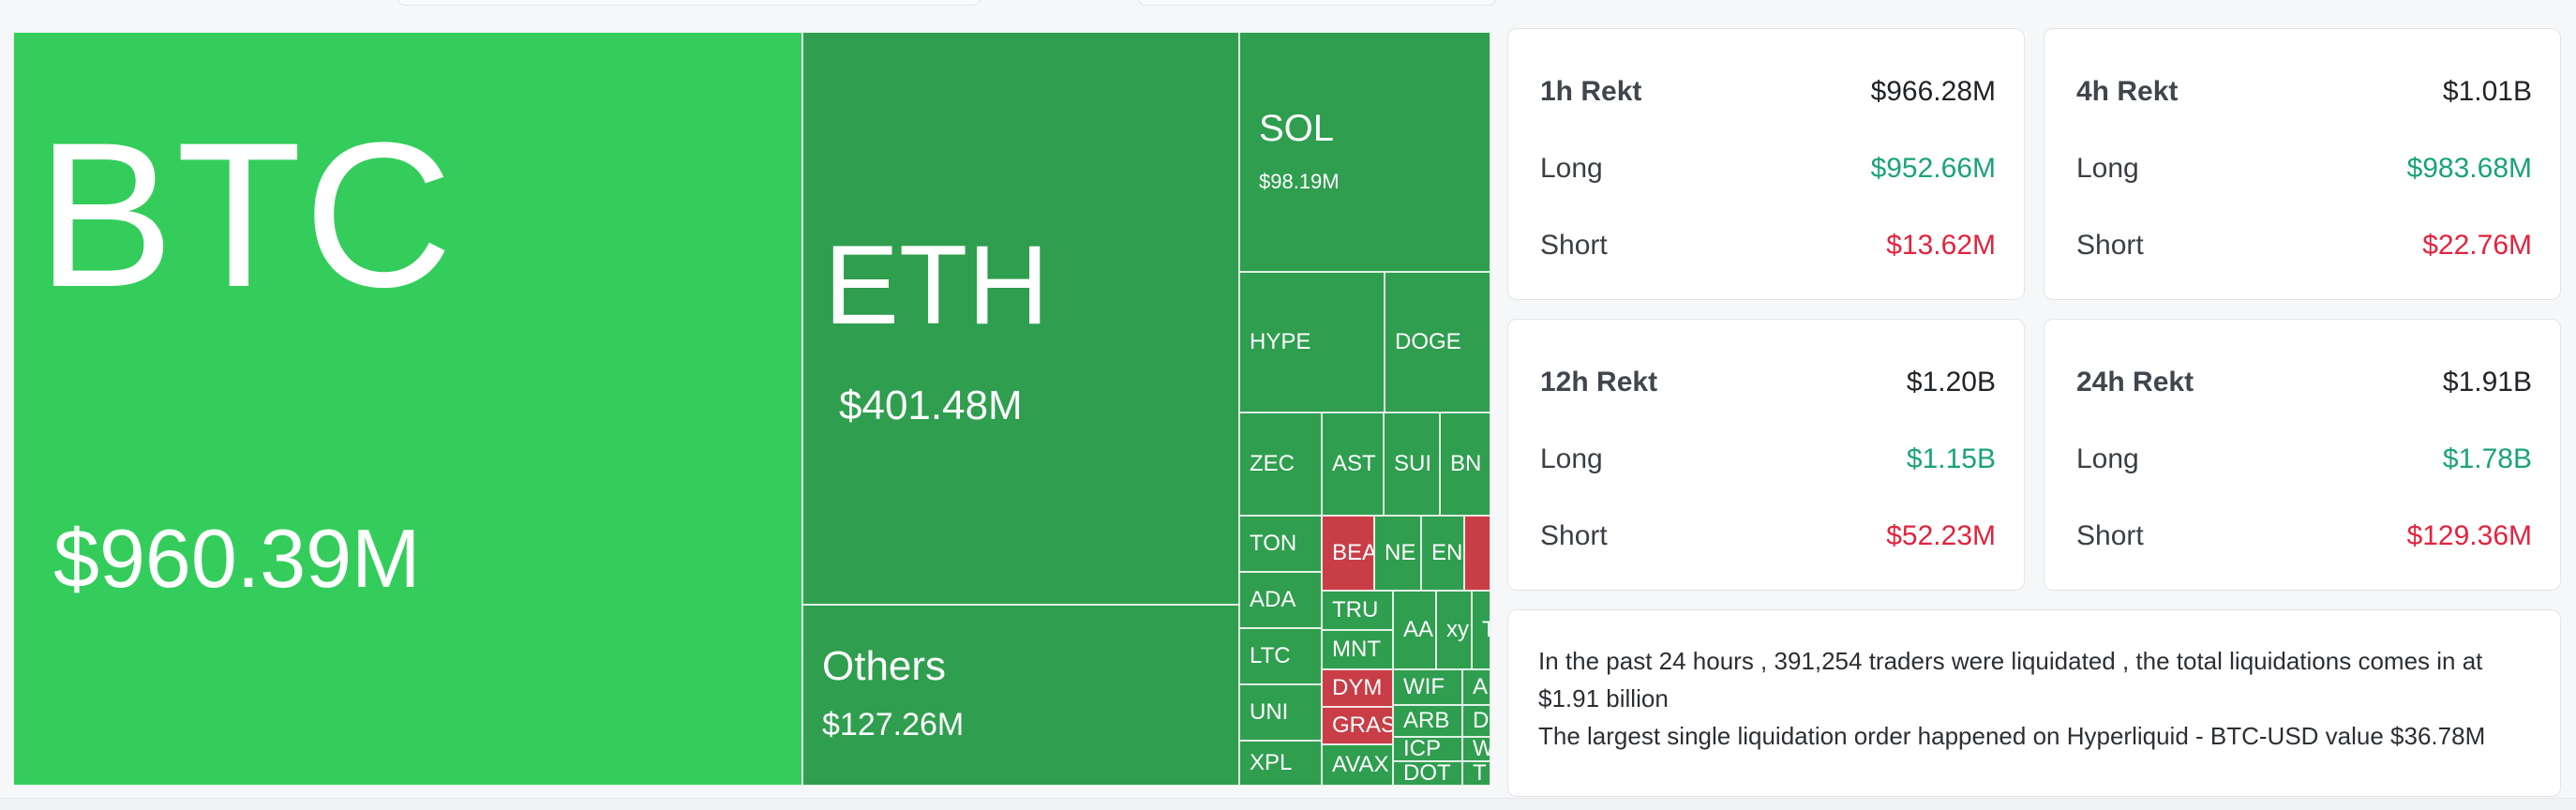 Image resolution: width=2576 pixels, height=810 pixels. I want to click on tile-symbol: BEA, so click(1353, 552).